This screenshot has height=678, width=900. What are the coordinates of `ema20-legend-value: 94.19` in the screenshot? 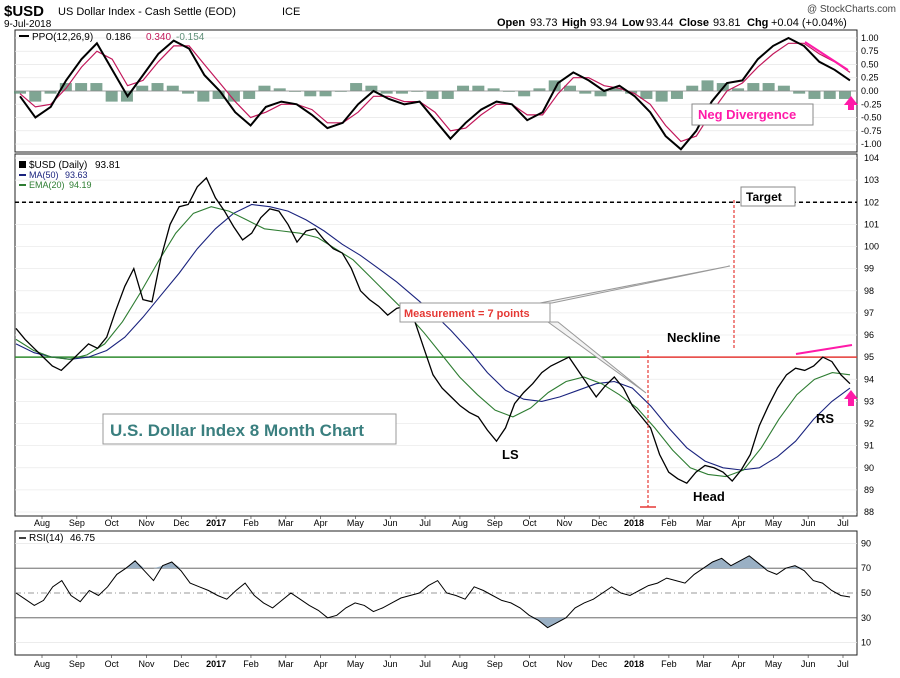 It's located at (80, 185).